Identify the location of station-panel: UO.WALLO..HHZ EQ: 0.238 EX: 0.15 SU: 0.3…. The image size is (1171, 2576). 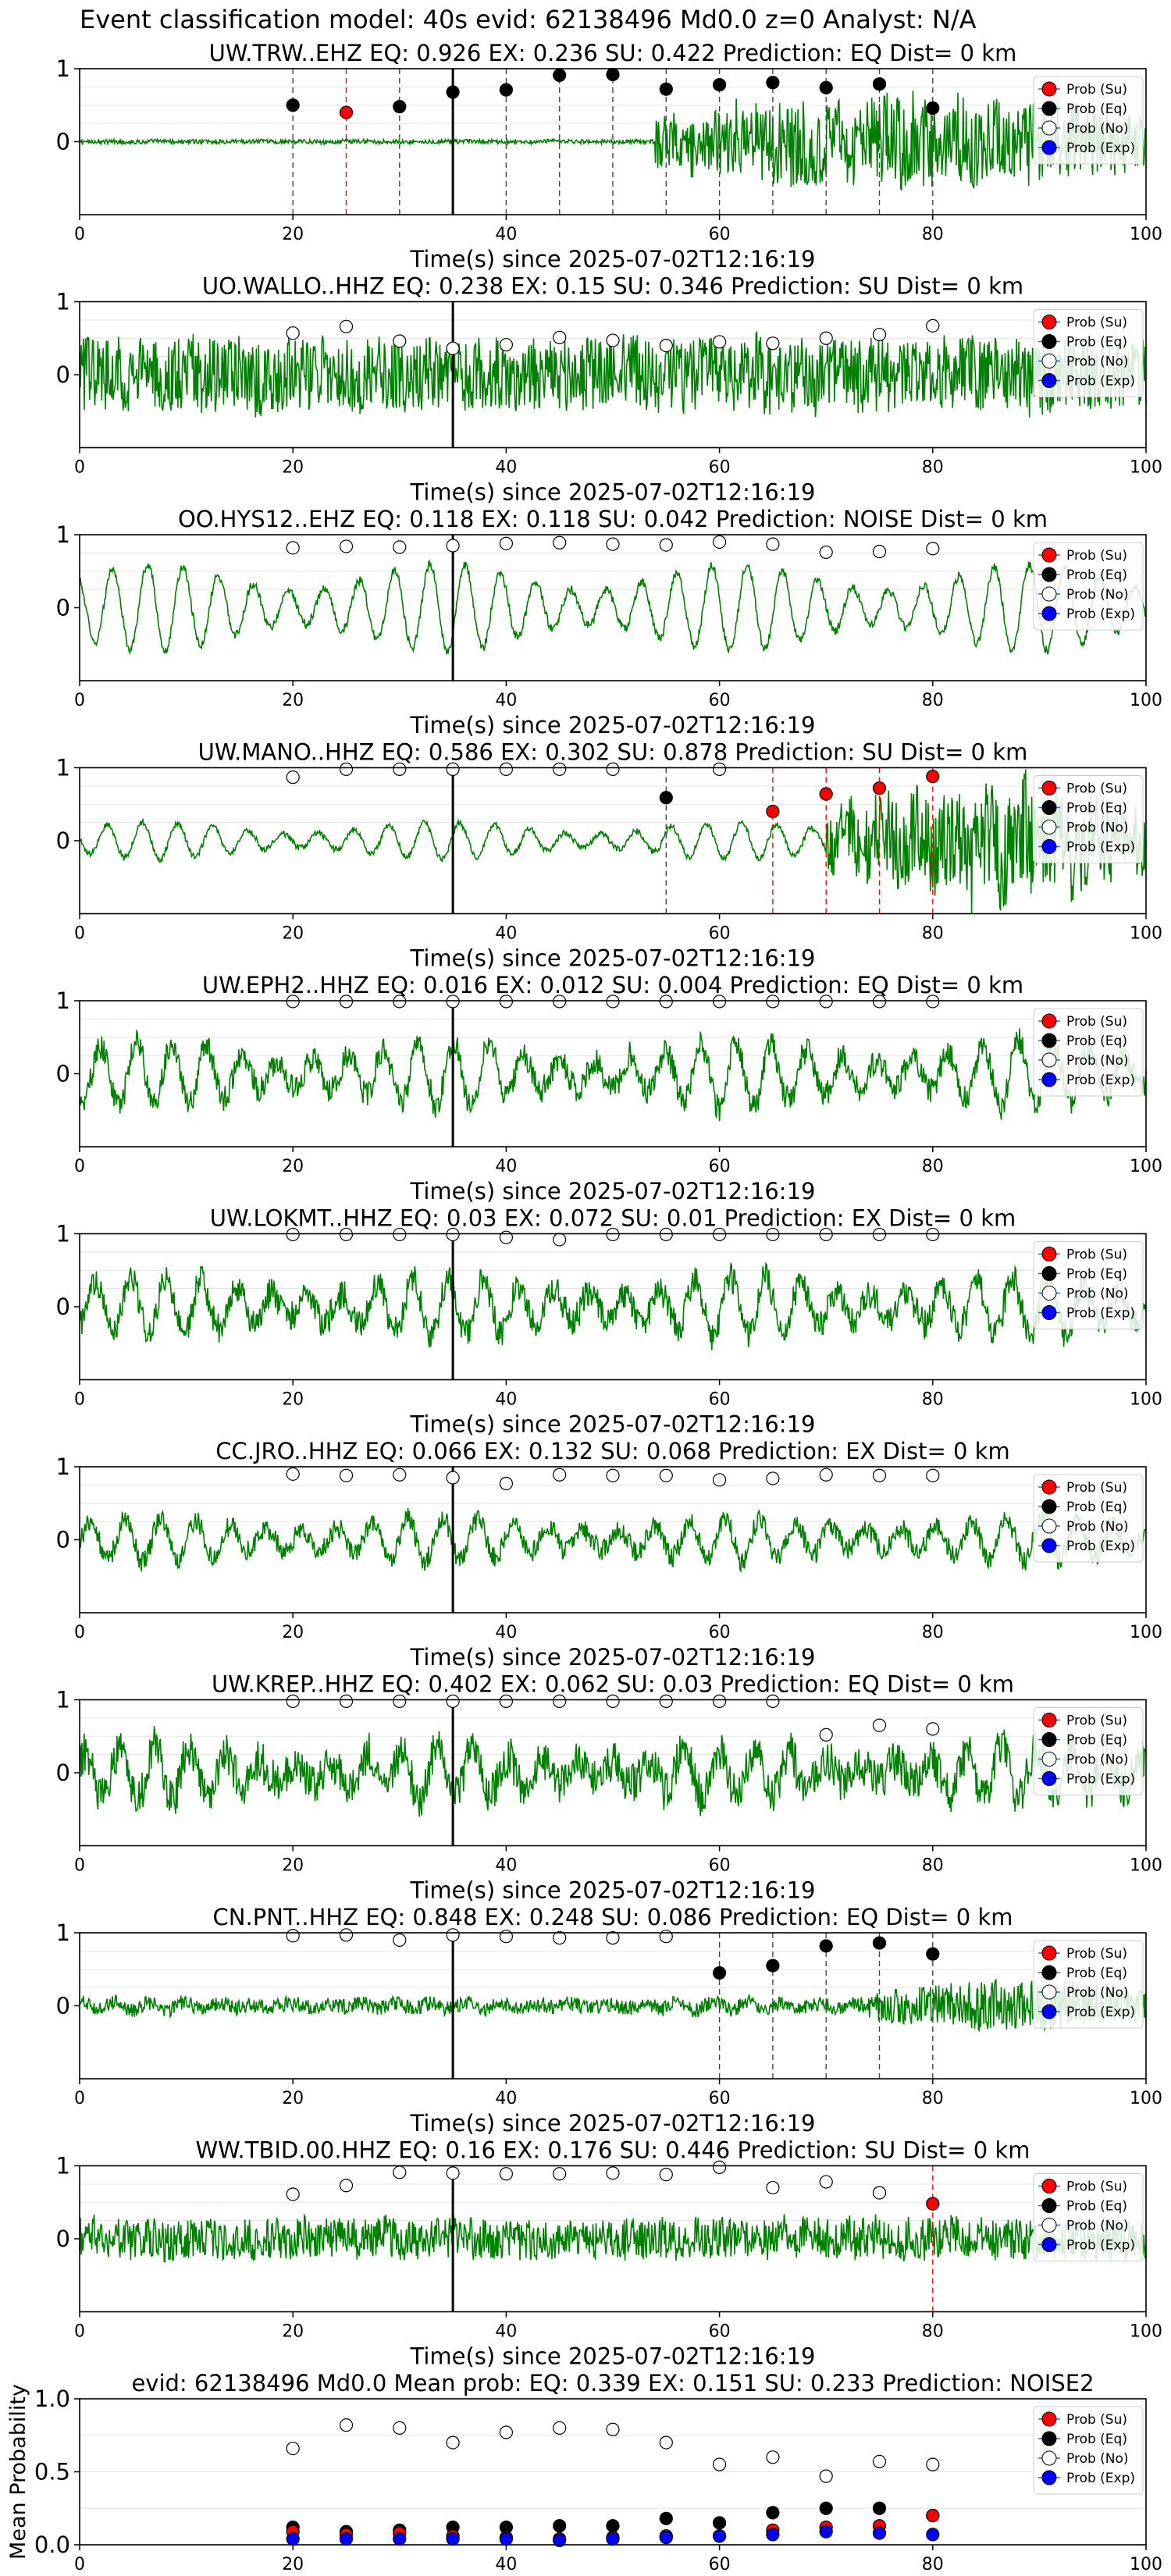
(609, 389).